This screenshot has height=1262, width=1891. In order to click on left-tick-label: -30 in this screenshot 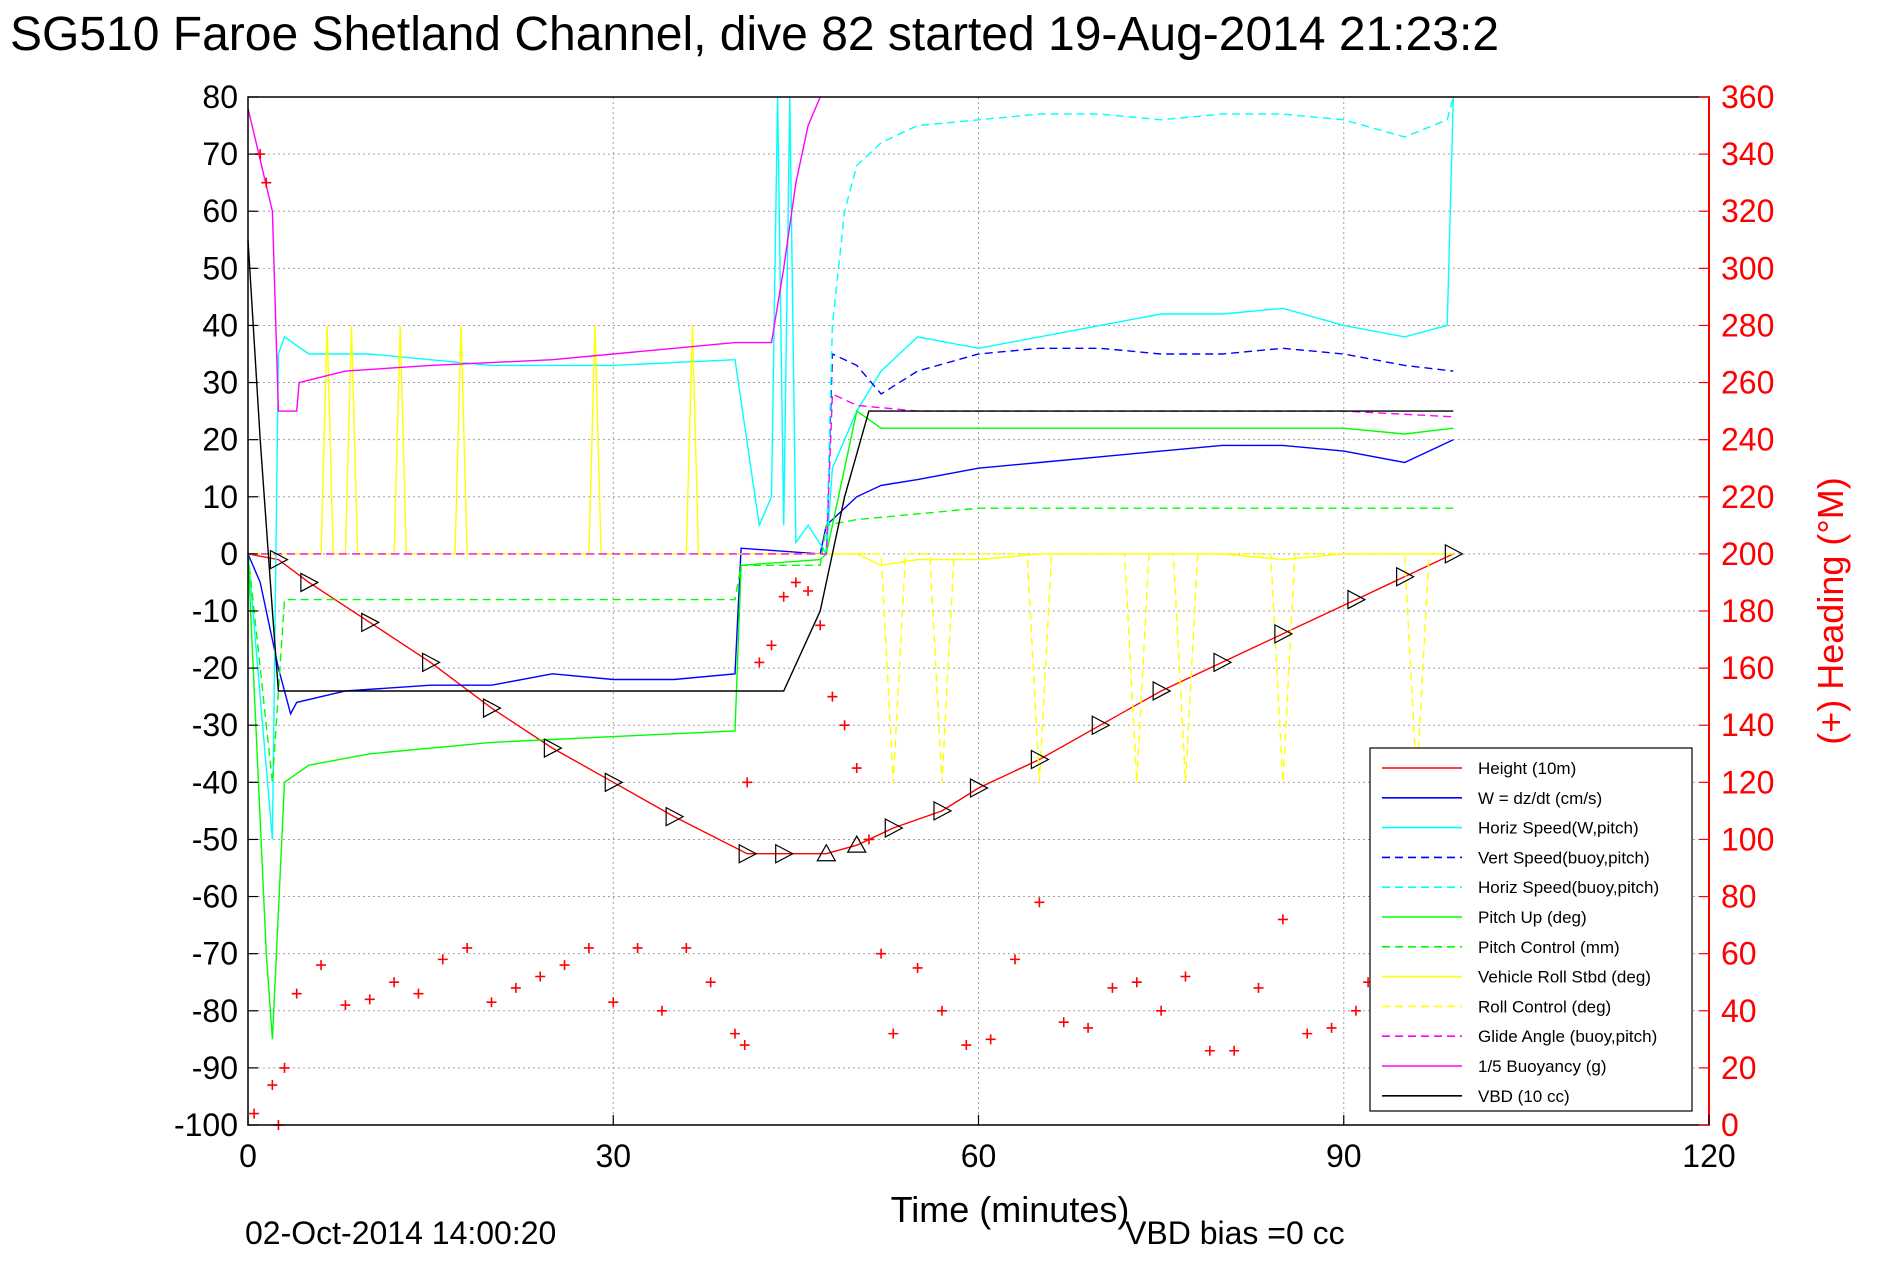, I will do `click(215, 725)`.